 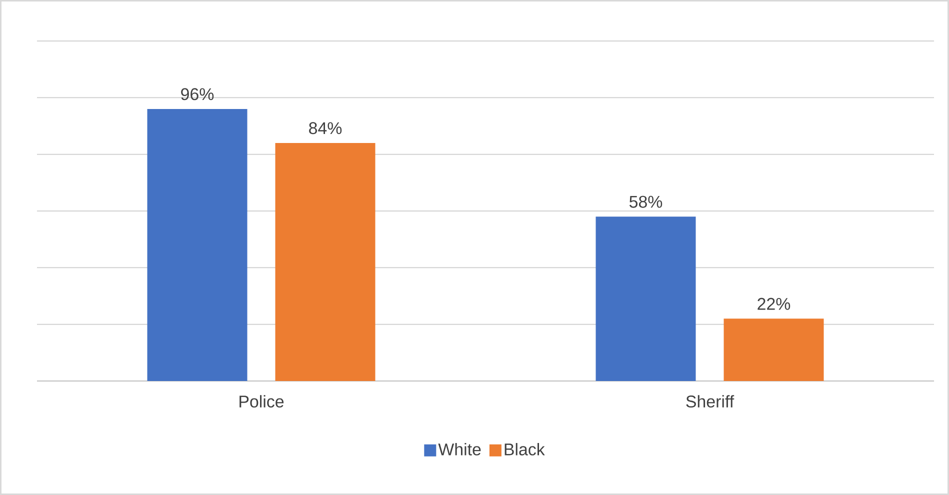 What do you see at coordinates (524, 449) in the screenshot?
I see `legend-label: Black` at bounding box center [524, 449].